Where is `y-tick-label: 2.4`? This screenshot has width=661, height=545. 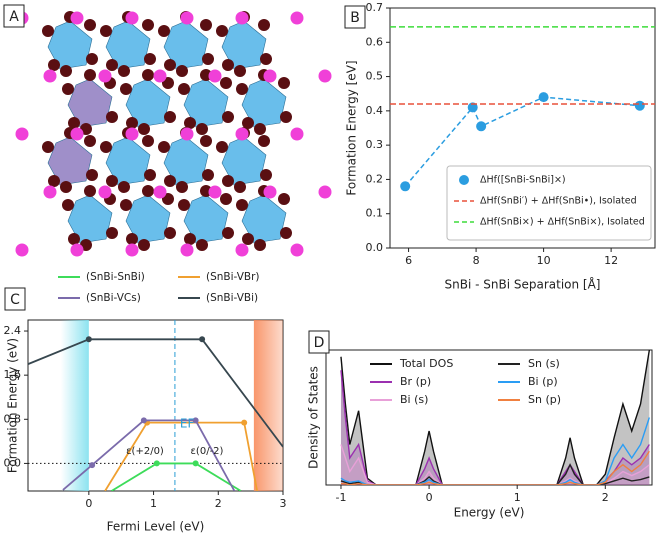
y-tick-label: 2.4 is located at coordinates (13, 330).